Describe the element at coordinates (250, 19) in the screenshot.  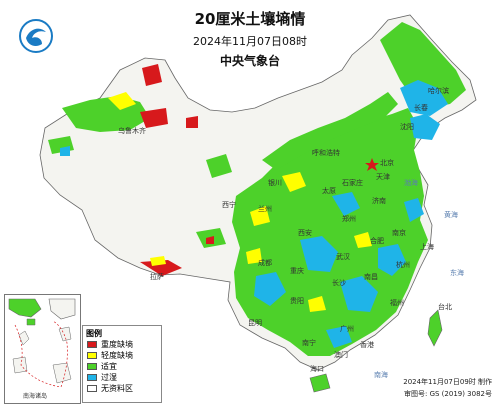
I see `map-title: 20厘米土壤墒情` at that location.